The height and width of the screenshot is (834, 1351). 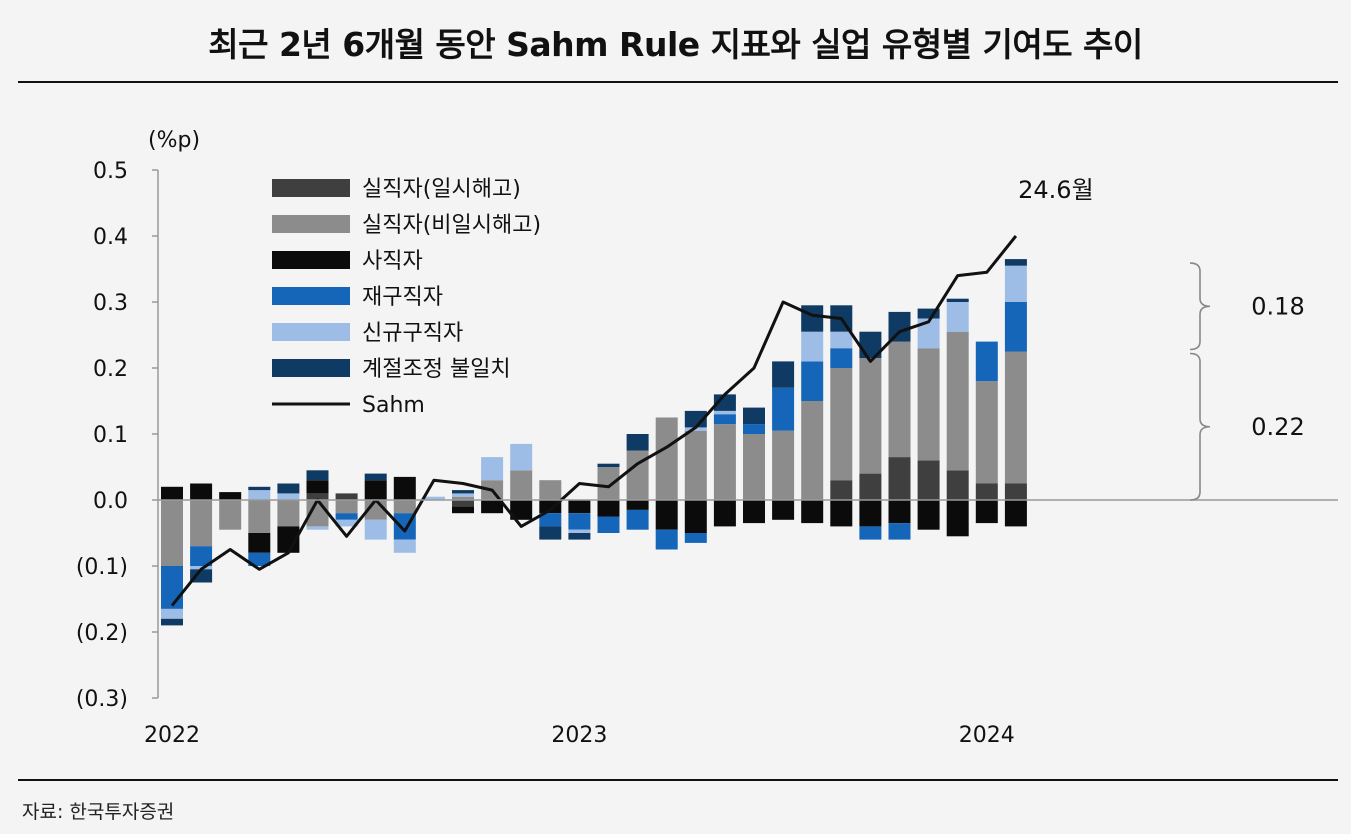 What do you see at coordinates (172, 735) in the screenshot?
I see `x-tick-label: 2022` at bounding box center [172, 735].